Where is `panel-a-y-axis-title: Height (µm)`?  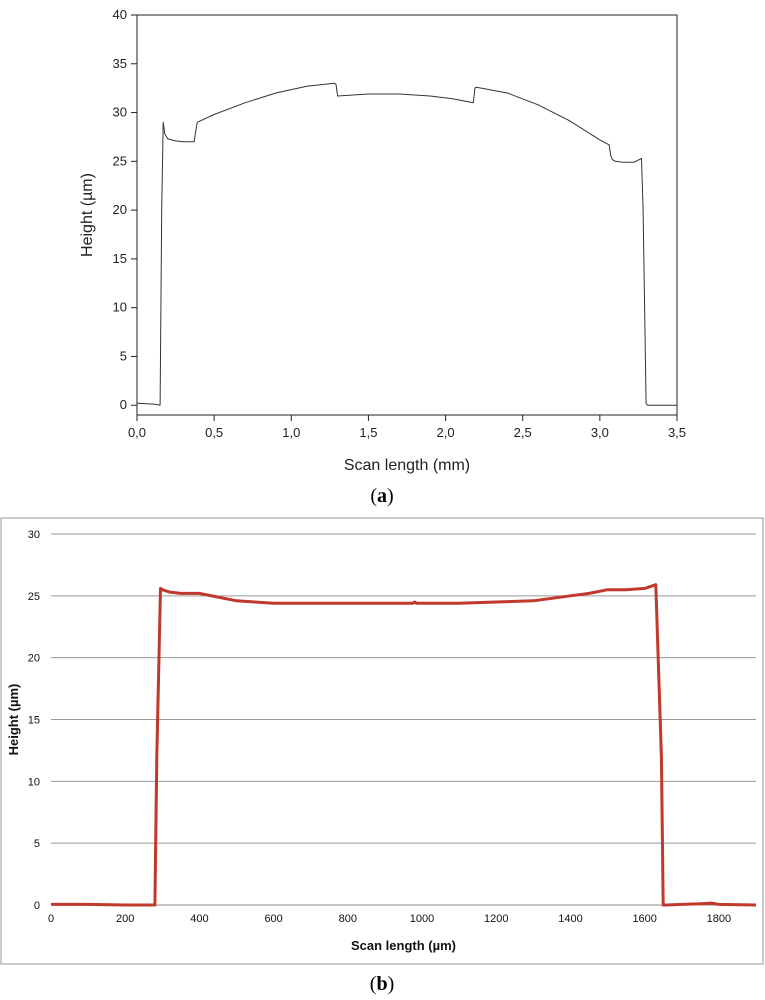
panel-a-y-axis-title: Height (µm) is located at coordinates (87, 215).